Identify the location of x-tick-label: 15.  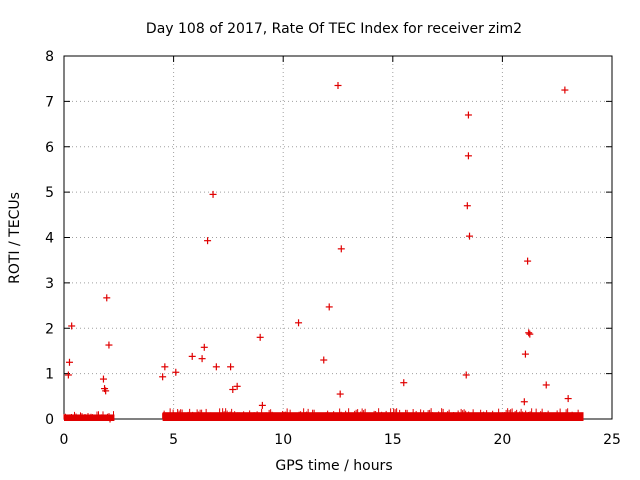
(393, 440).